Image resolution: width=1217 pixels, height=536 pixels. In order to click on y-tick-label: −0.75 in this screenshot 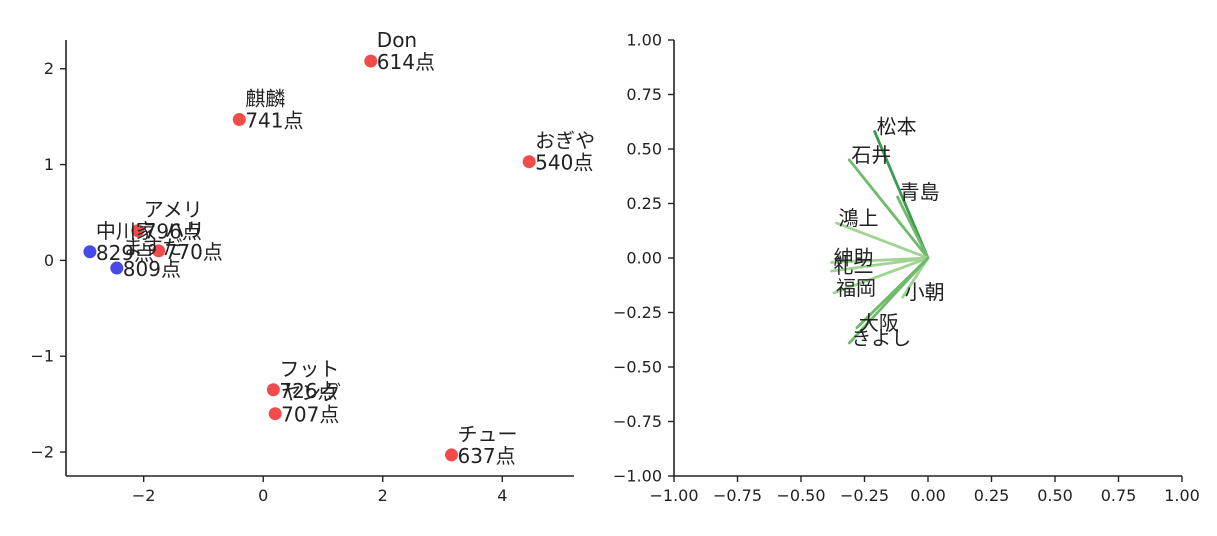, I will do `click(637, 421)`.